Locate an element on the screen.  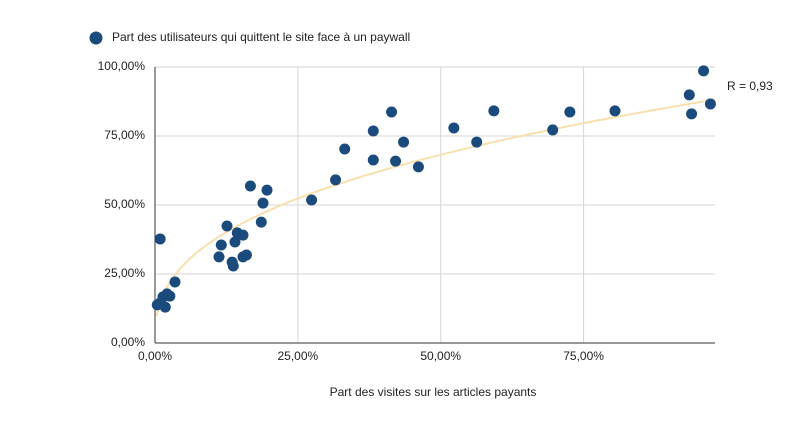
x-tick-label: 25,00% is located at coordinates (298, 356).